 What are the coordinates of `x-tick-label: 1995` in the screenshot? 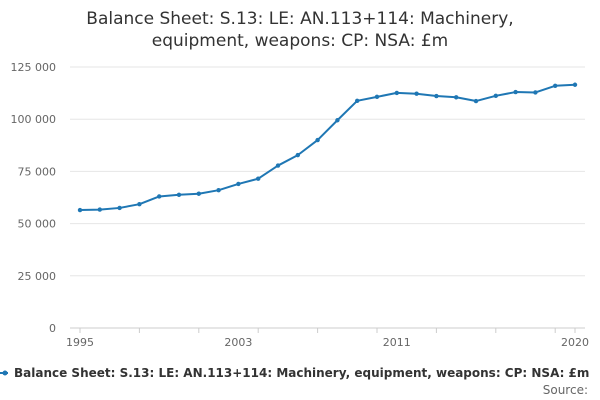 It's located at (80, 342).